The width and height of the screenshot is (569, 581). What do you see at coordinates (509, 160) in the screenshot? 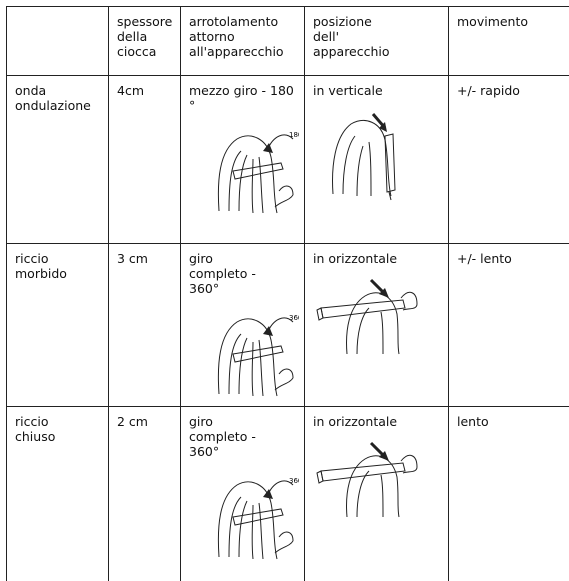
I see `table-cell: +/- rapido` at bounding box center [509, 160].